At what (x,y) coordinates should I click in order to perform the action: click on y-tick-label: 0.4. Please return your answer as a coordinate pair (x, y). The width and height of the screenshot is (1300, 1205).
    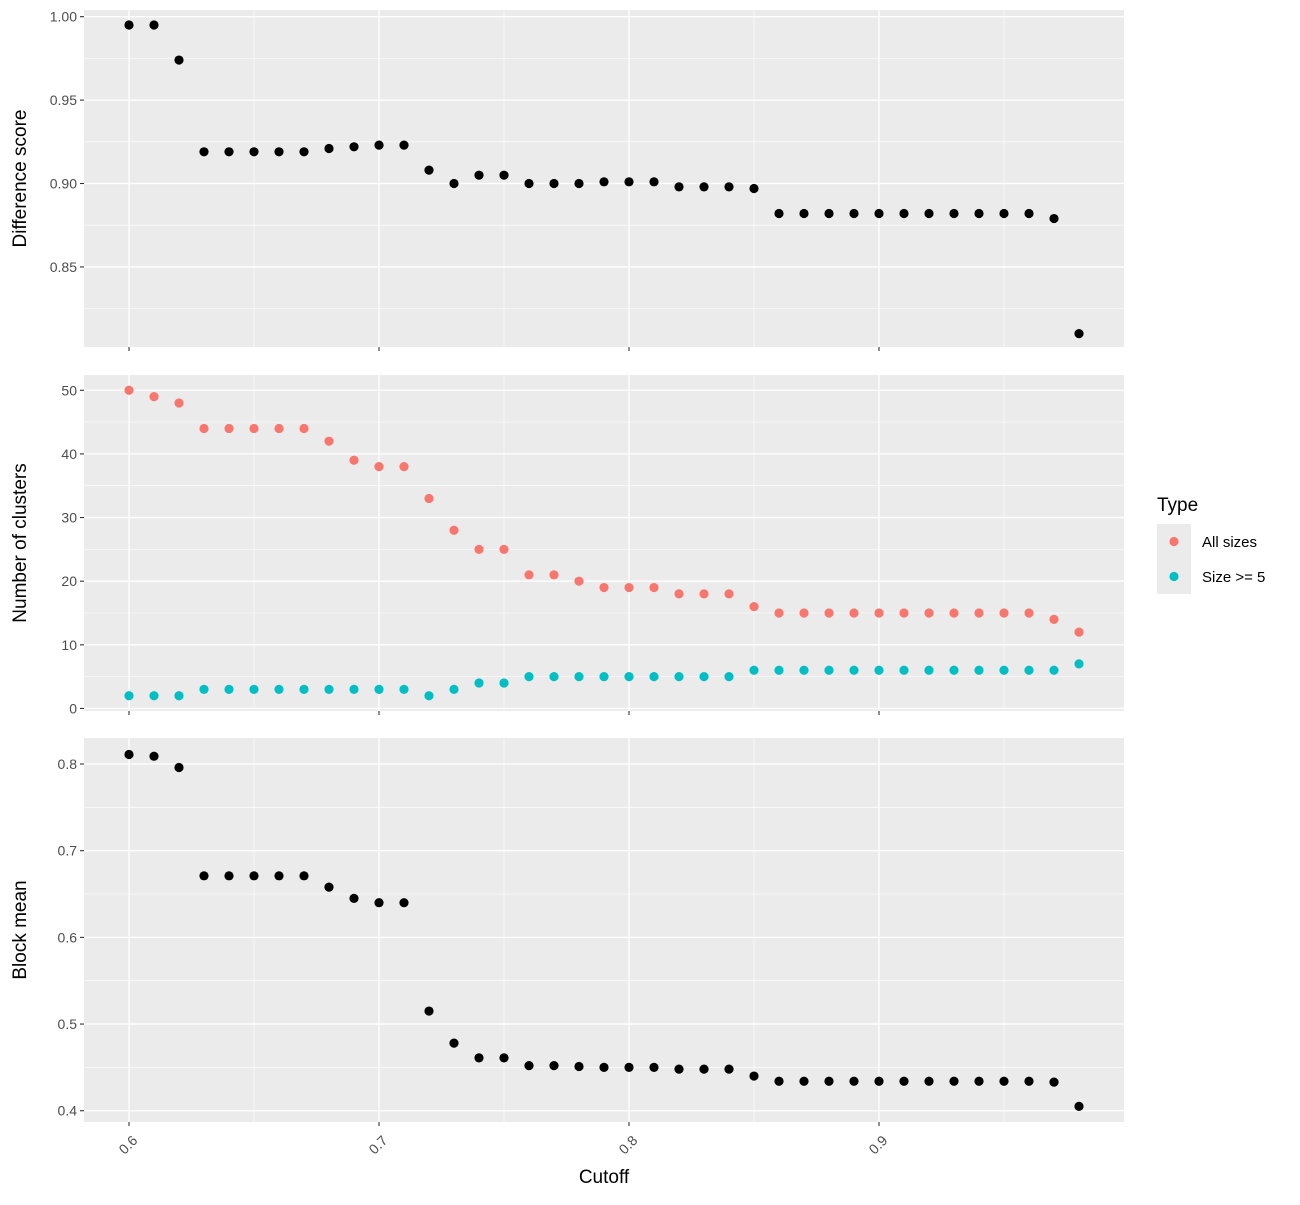
    Looking at the image, I should click on (68, 1111).